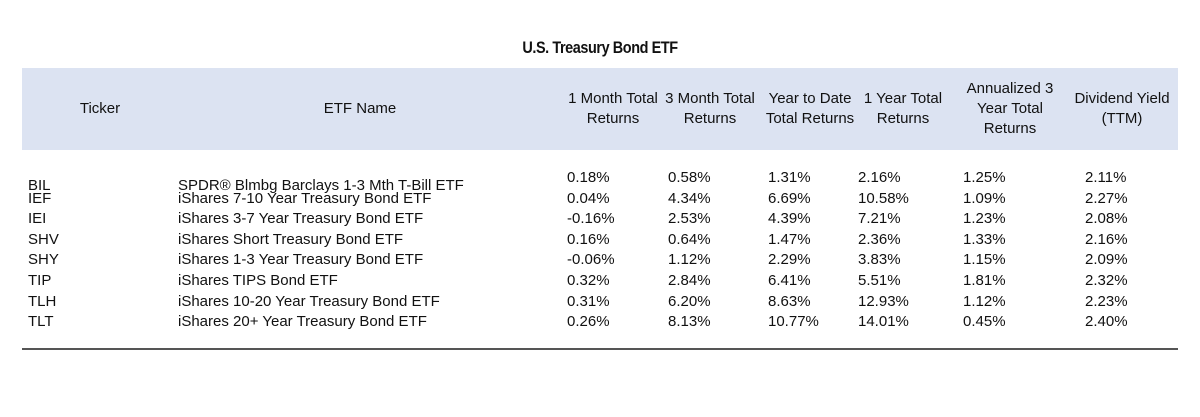 The image size is (1200, 417). I want to click on cell-3y-annualized-return: 0.45%, so click(984, 321).